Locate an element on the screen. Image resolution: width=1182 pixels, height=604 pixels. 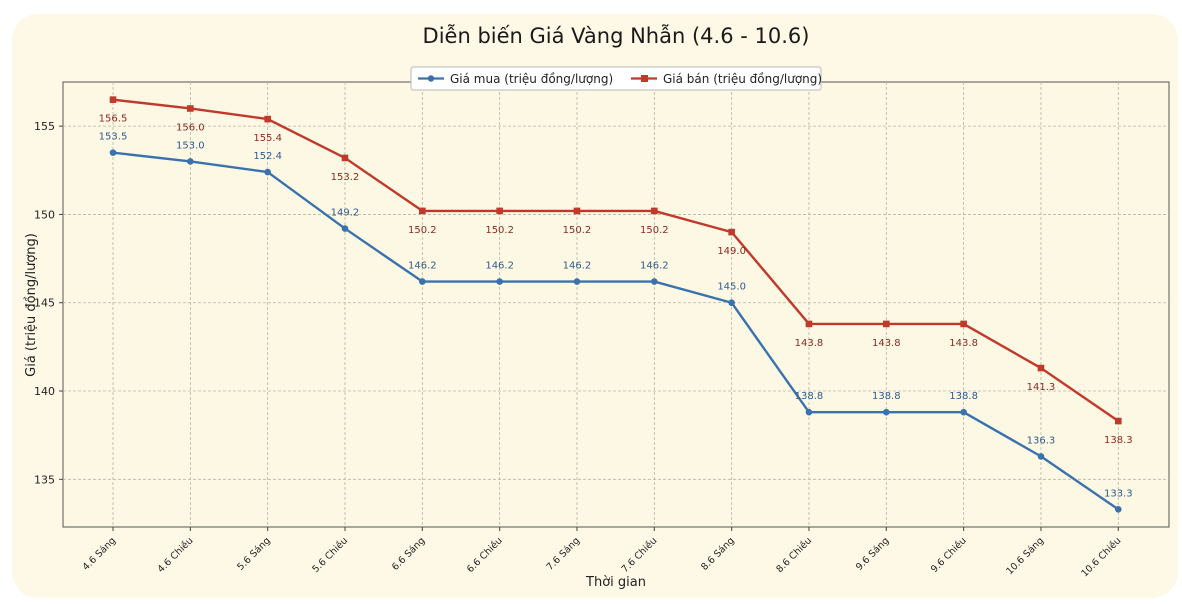
x-tick-label: 8.6 Chiều is located at coordinates (794, 555).